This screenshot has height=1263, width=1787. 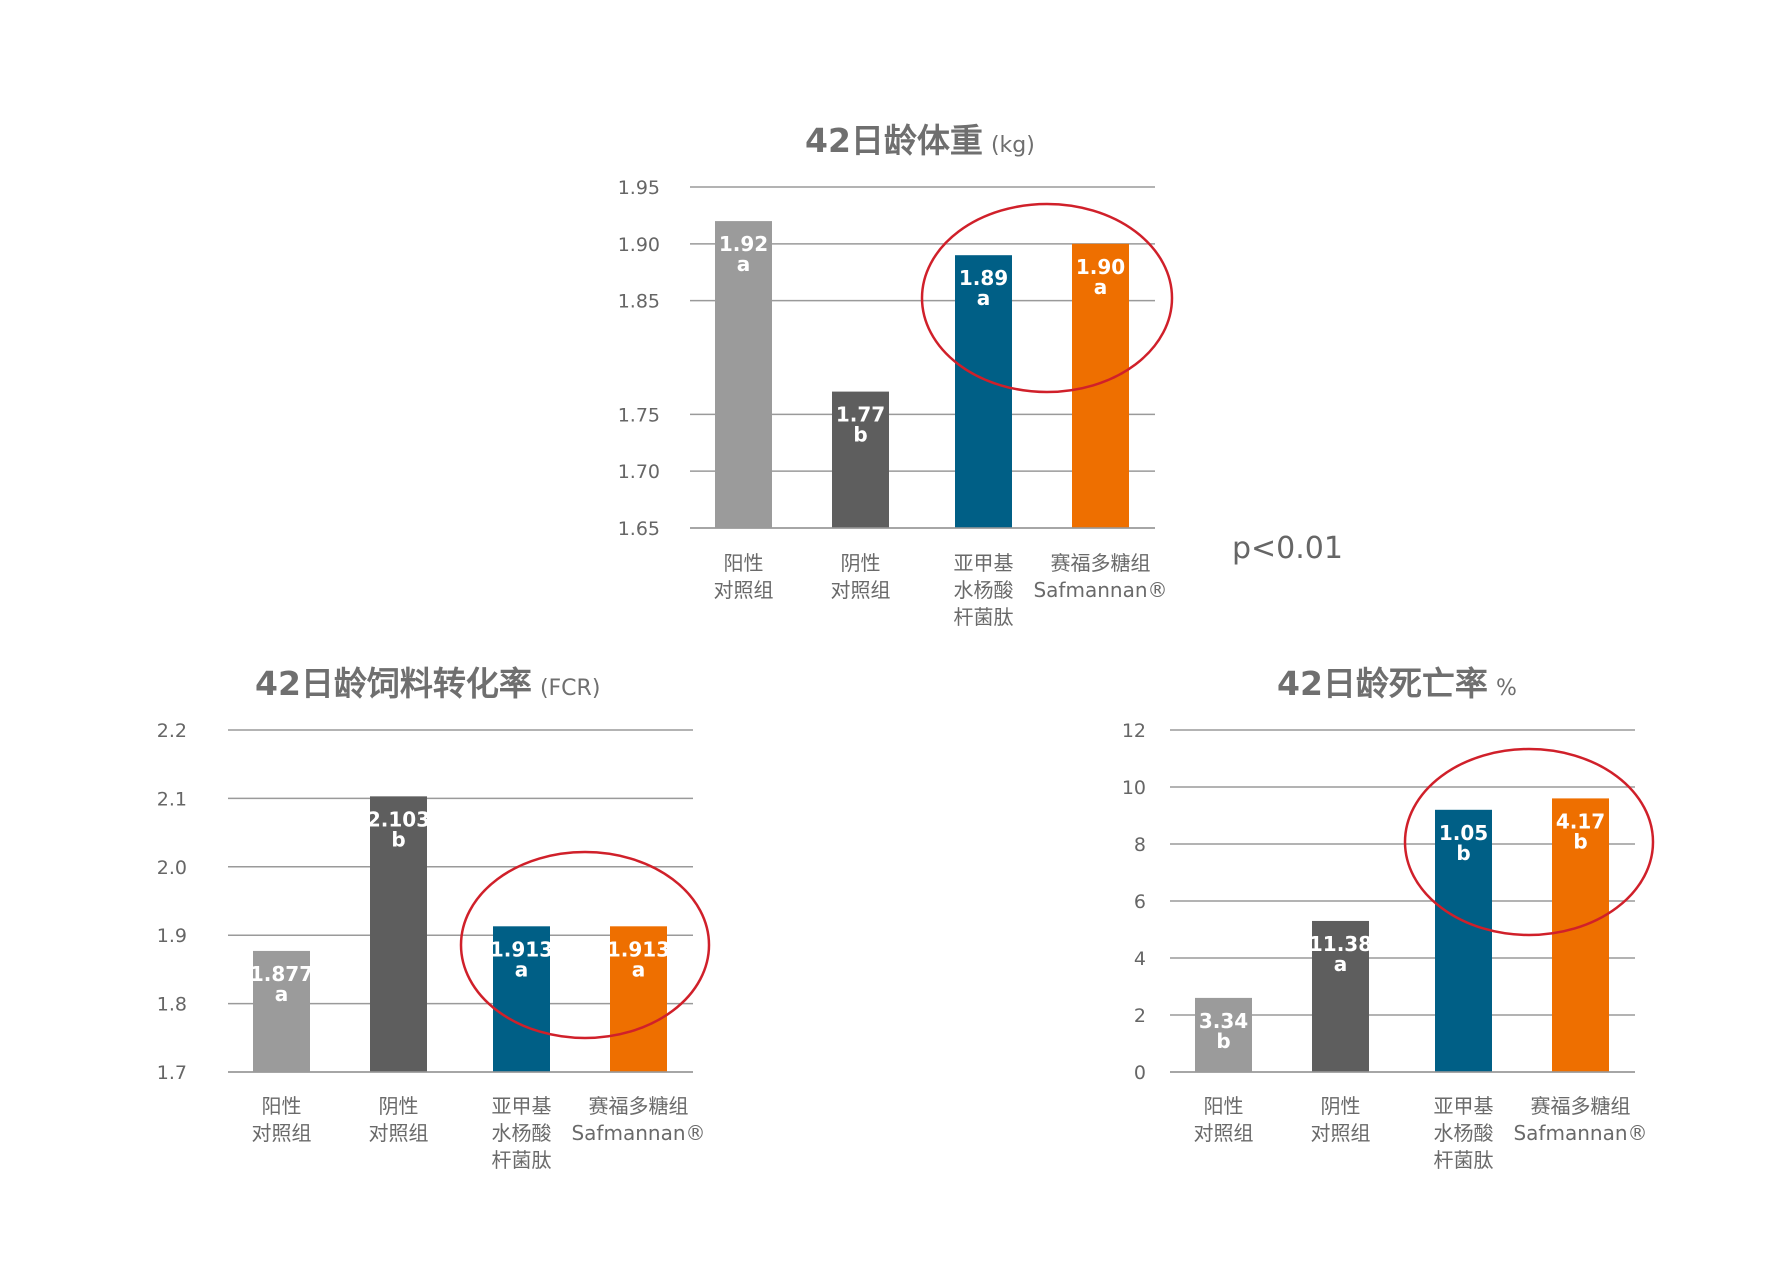 What do you see at coordinates (639, 245) in the screenshot?
I see `y-tick-label: 1.90` at bounding box center [639, 245].